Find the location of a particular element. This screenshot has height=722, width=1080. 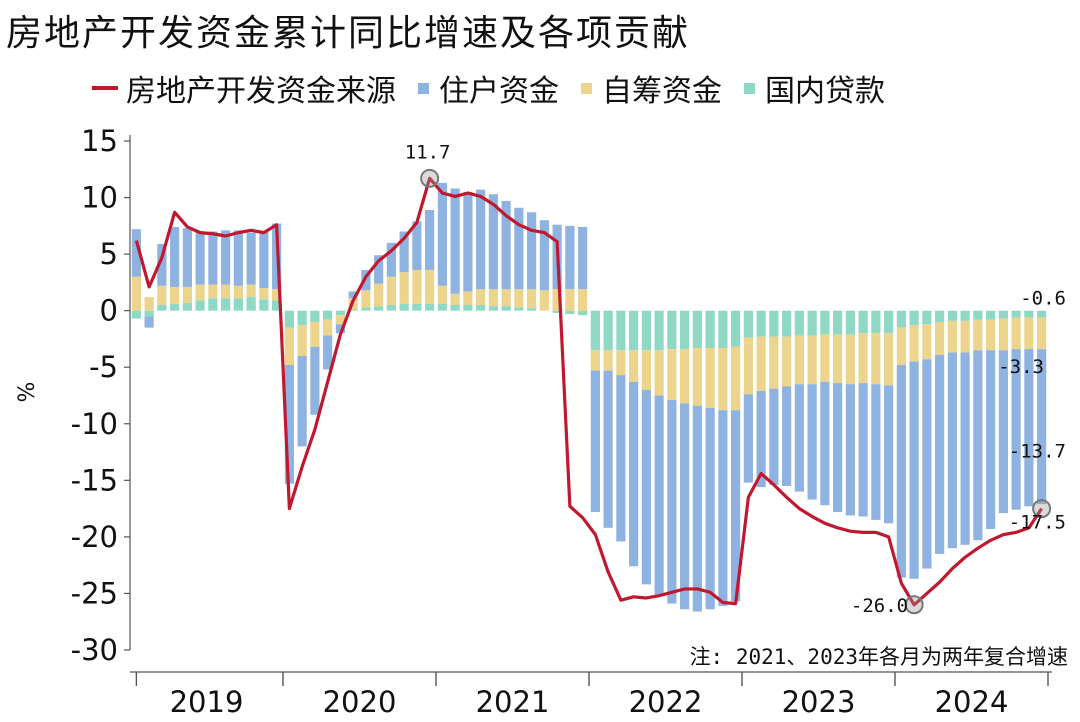

x-tick-label: 2020 is located at coordinates (360, 702).